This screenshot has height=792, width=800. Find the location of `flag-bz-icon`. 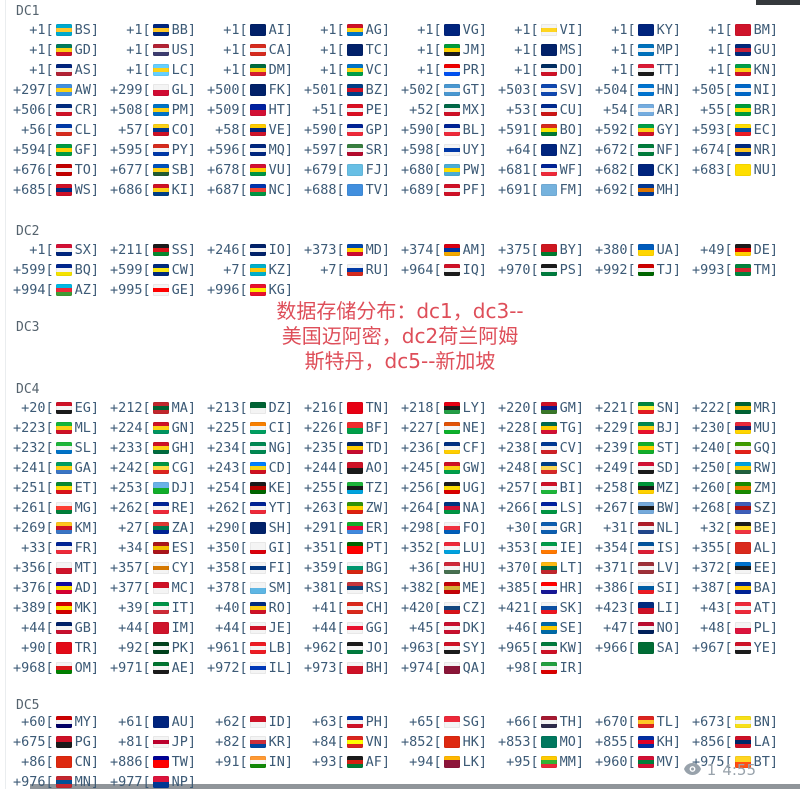

flag-bz-icon is located at coordinates (354, 90).